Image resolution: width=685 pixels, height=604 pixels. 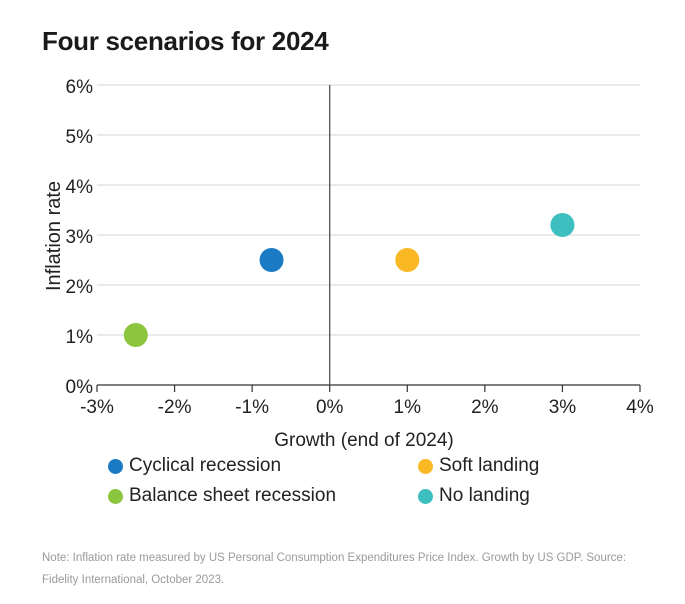 I want to click on x-tick-label: -1%, so click(x=252, y=407).